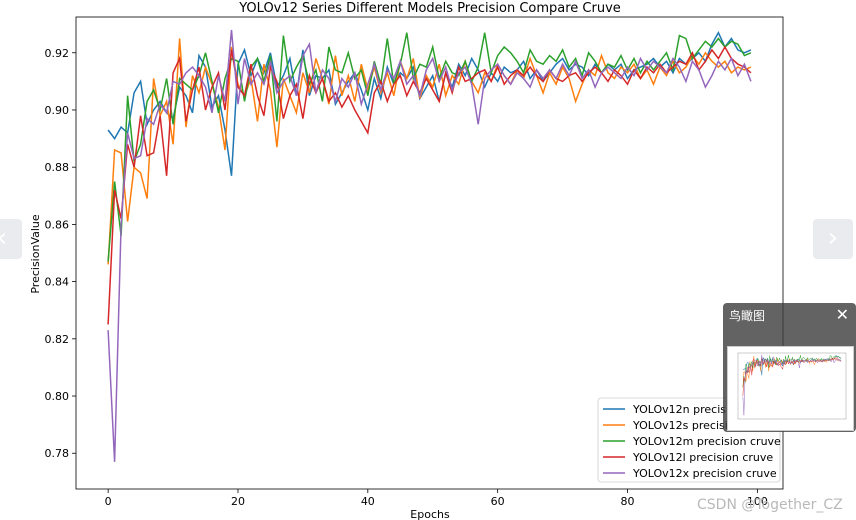 This screenshot has height=520, width=856. I want to click on y-axis-label: PrecisionValue, so click(35, 254).